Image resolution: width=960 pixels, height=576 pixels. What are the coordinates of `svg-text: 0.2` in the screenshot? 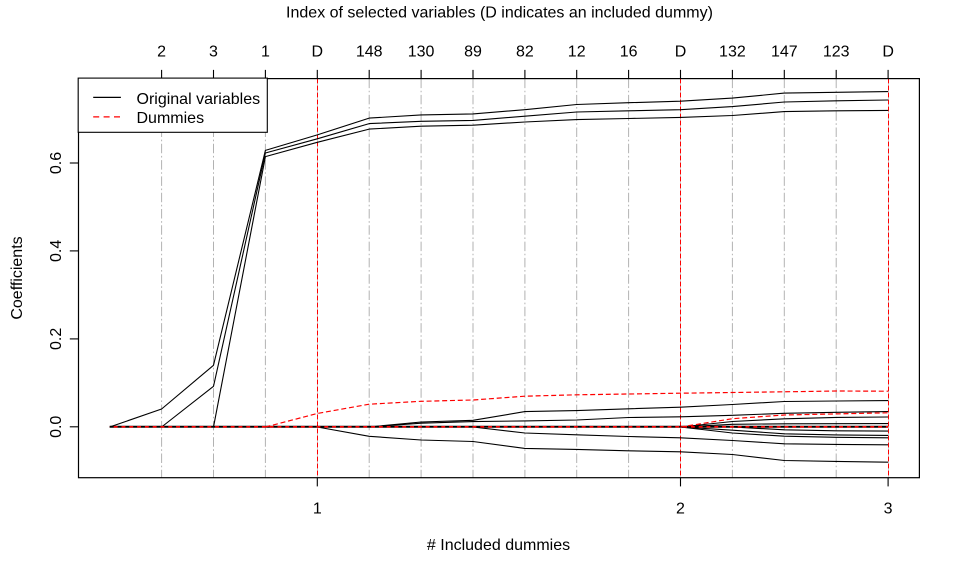 It's located at (56, 339).